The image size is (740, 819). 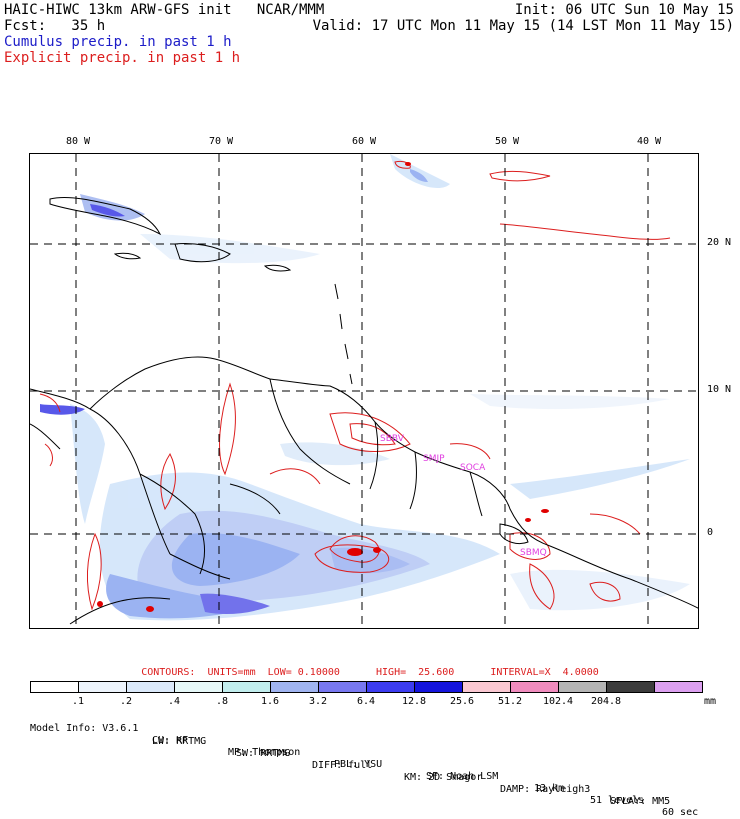 I want to click on sflay-scheme: SFLAY: MM5, so click(x=640, y=801).